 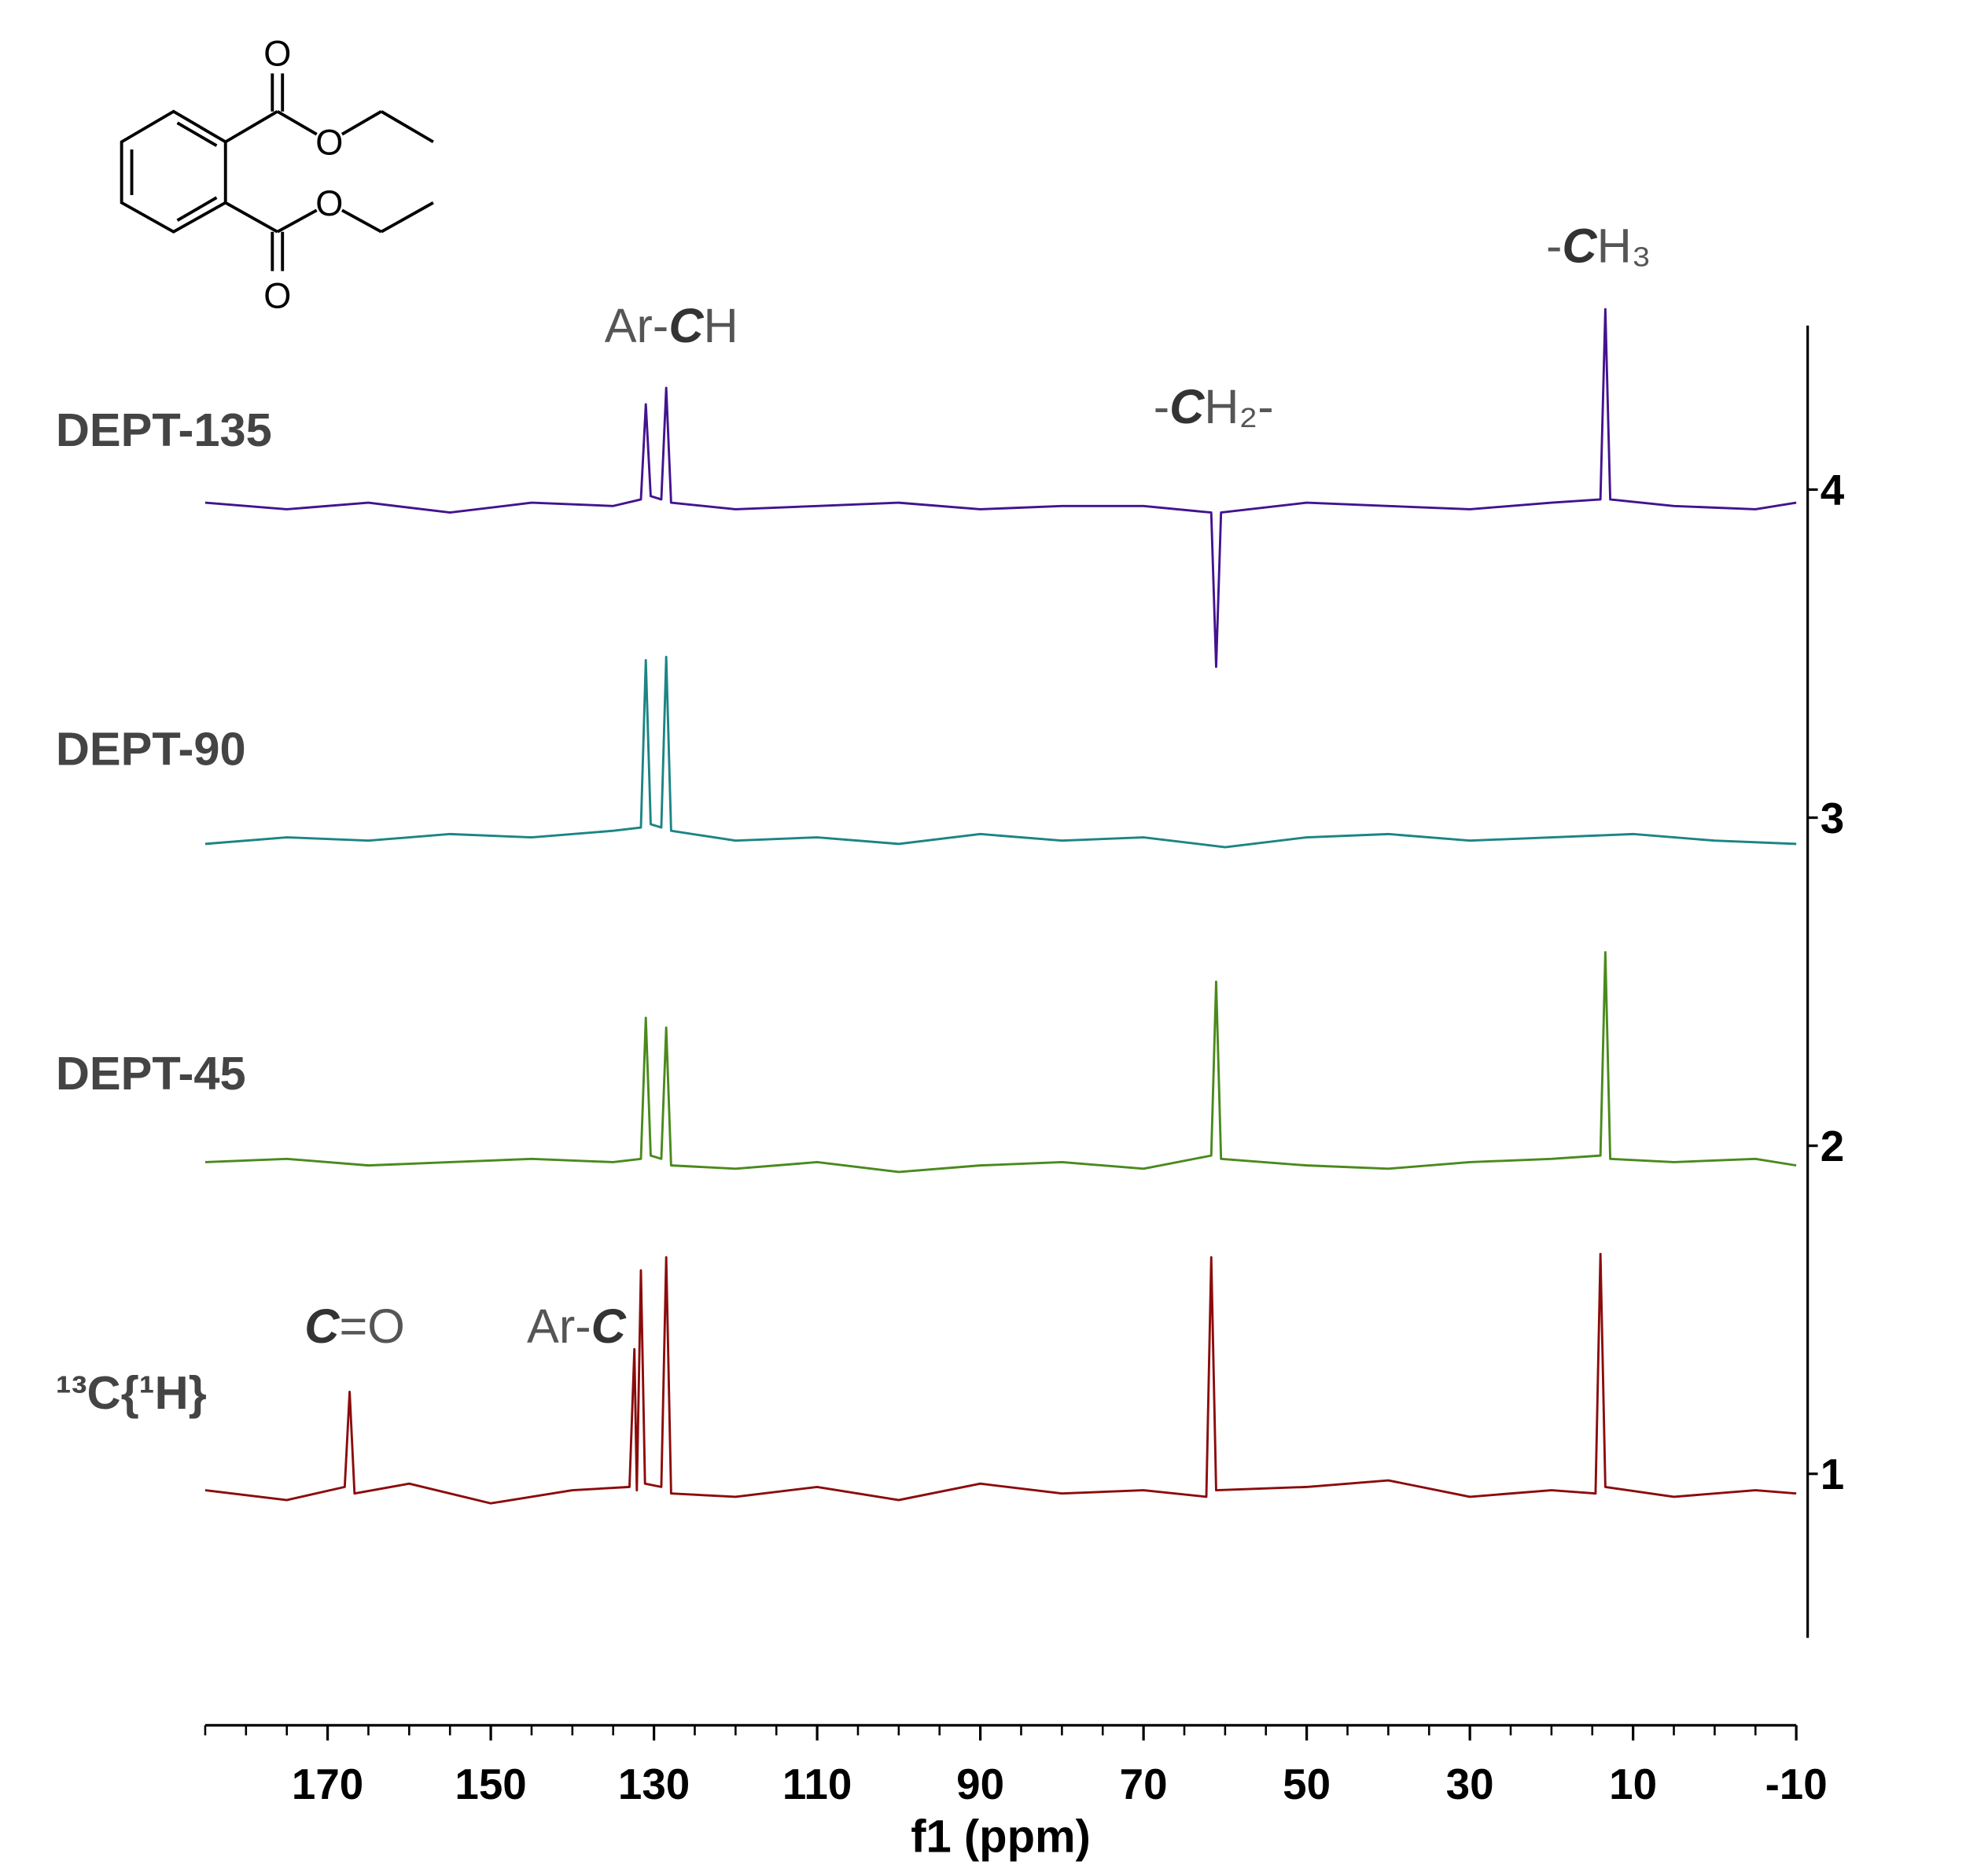 What do you see at coordinates (980, 1784) in the screenshot?
I see `x-tick-label: 90` at bounding box center [980, 1784].